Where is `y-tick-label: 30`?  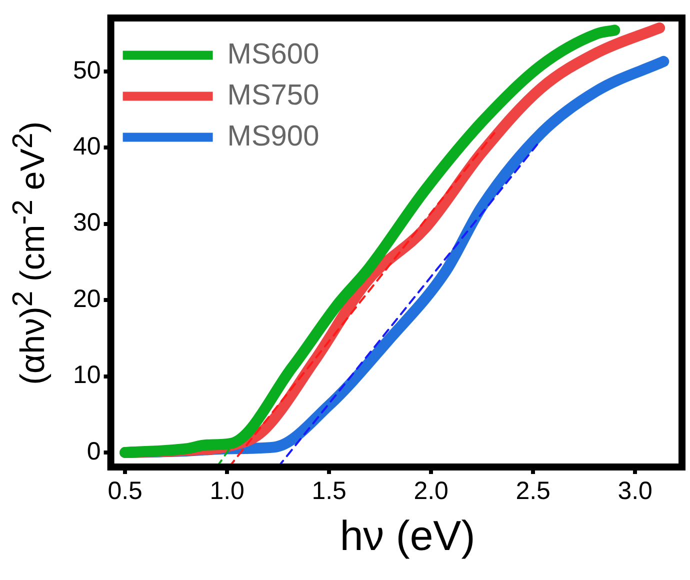 y-tick-label: 30 is located at coordinates (86, 222).